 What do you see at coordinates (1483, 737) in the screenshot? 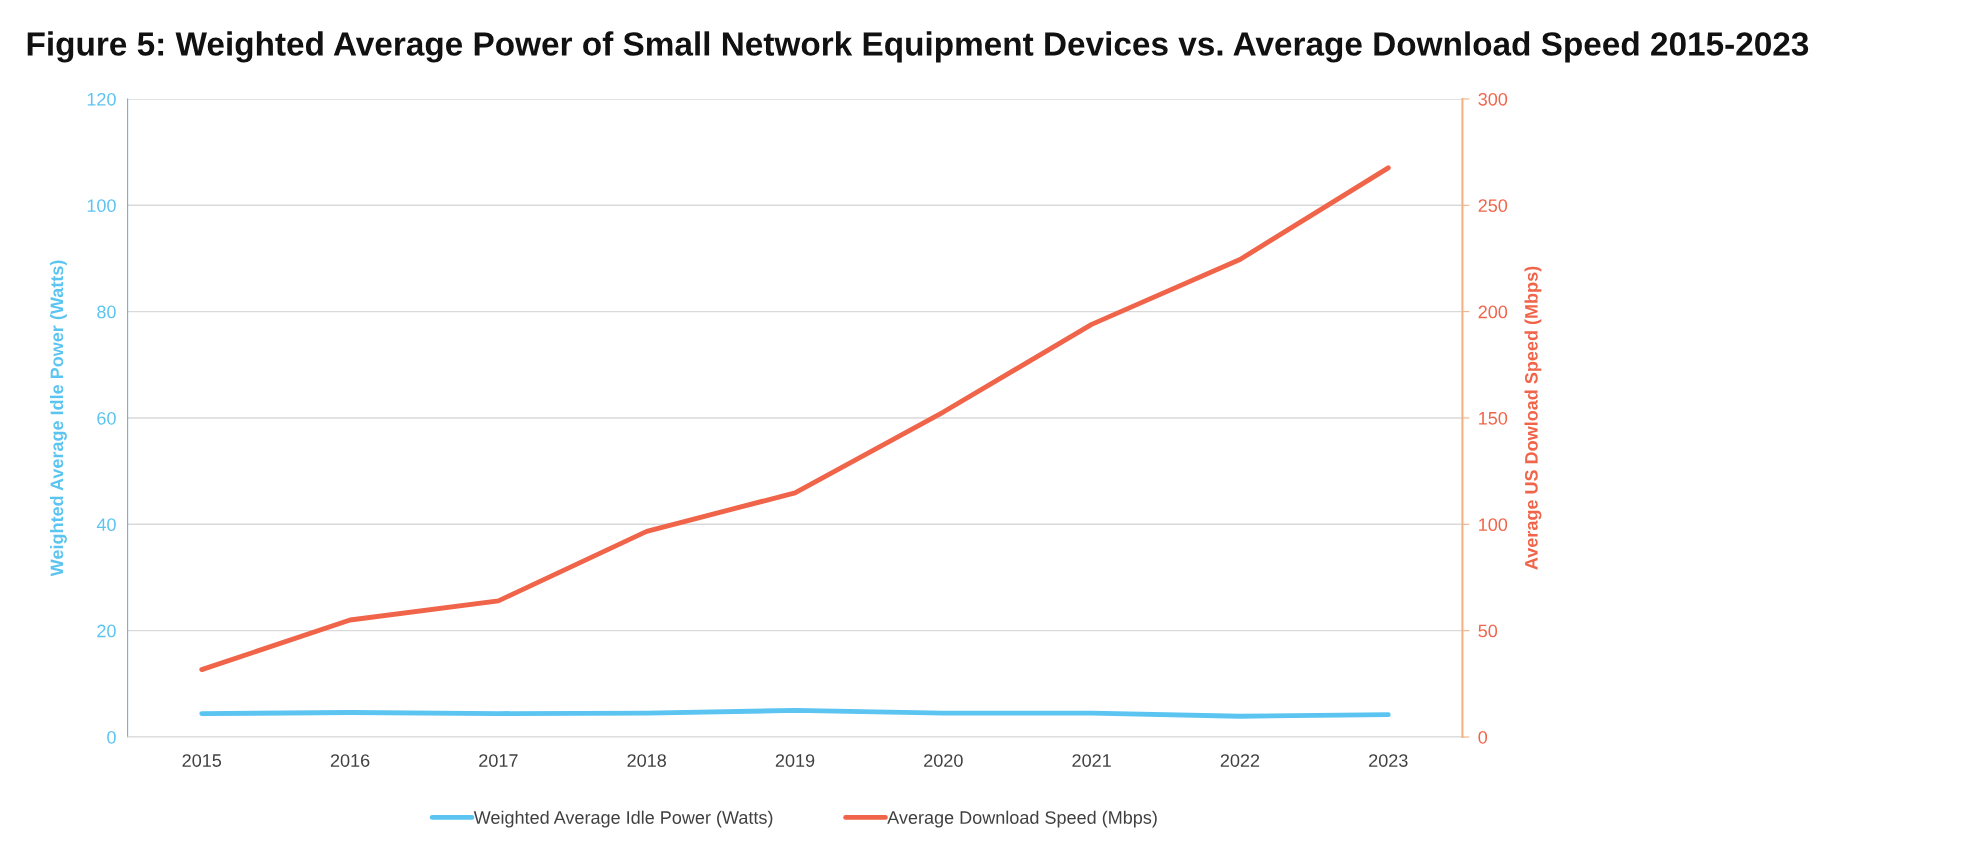
I see `y2-tick-label: 0` at bounding box center [1483, 737].